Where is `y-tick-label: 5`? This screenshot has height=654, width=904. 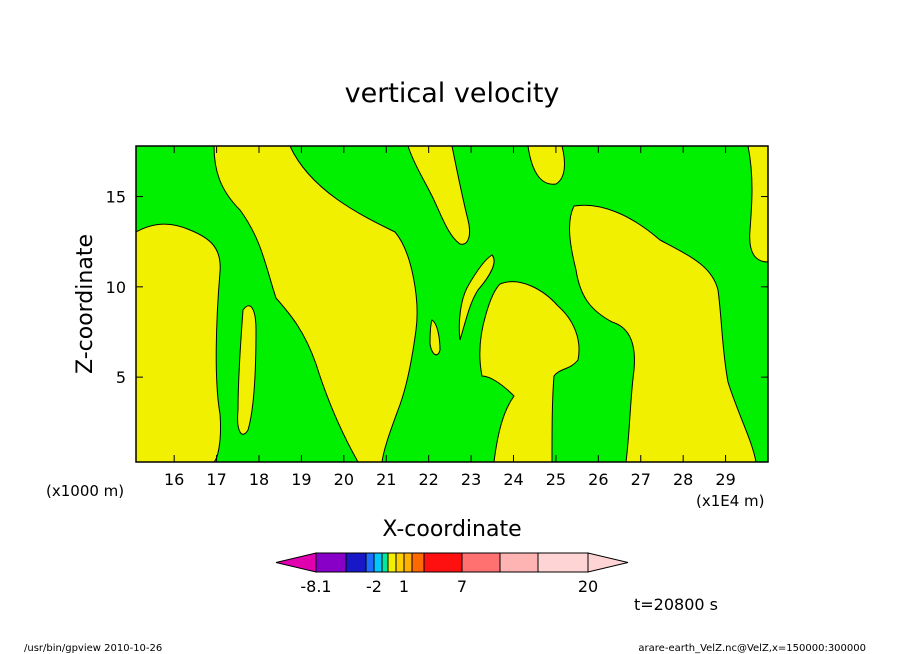 y-tick-label: 5 is located at coordinates (121, 377).